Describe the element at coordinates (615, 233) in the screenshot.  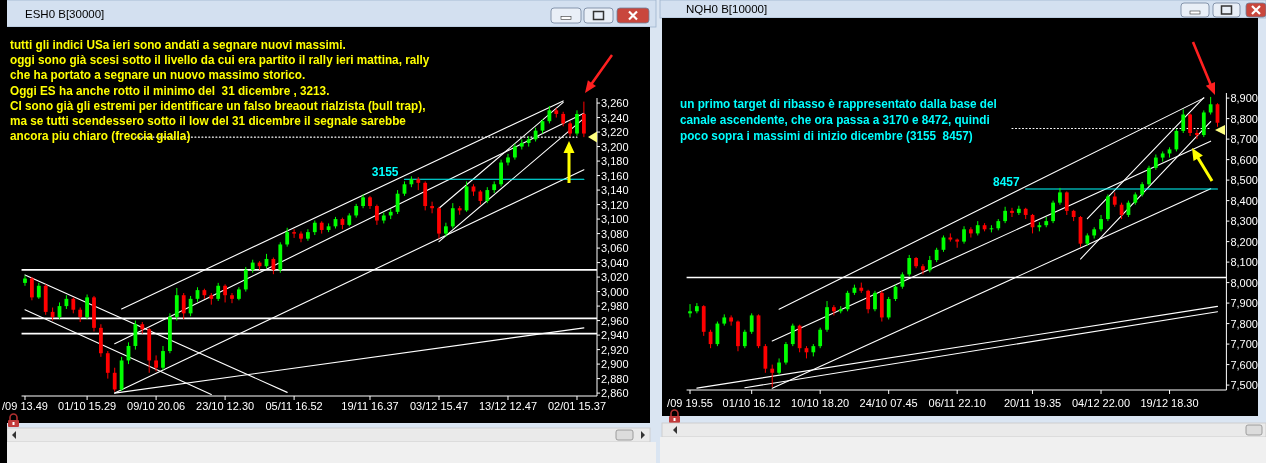
I see `y-tick-label: 3,080` at that location.